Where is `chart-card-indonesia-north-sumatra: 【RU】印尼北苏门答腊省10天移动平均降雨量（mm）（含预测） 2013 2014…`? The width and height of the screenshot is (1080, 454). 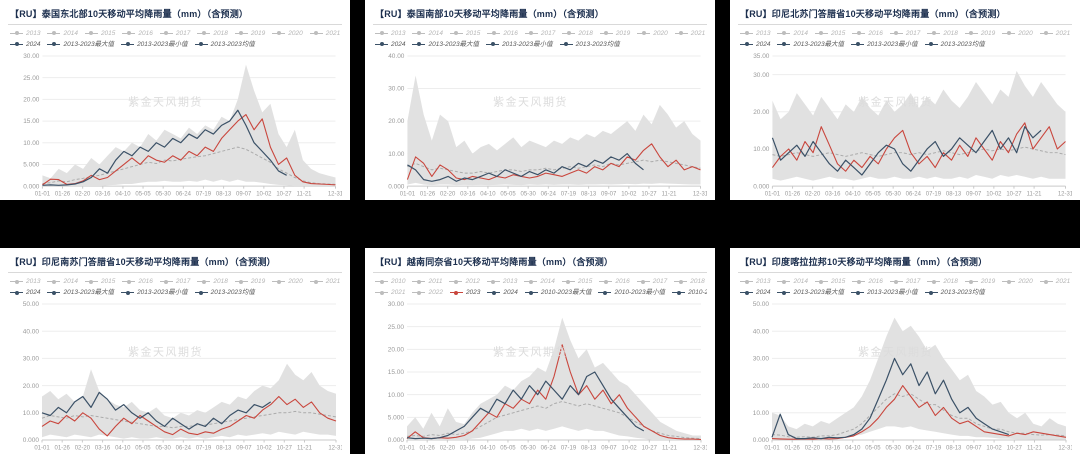
chart-card-indonesia-north-sumatra: 【RU】印尼北苏门答腊省10天移动平均降雨量（mm）（含预测） 2013 2014… is located at coordinates (905, 100).